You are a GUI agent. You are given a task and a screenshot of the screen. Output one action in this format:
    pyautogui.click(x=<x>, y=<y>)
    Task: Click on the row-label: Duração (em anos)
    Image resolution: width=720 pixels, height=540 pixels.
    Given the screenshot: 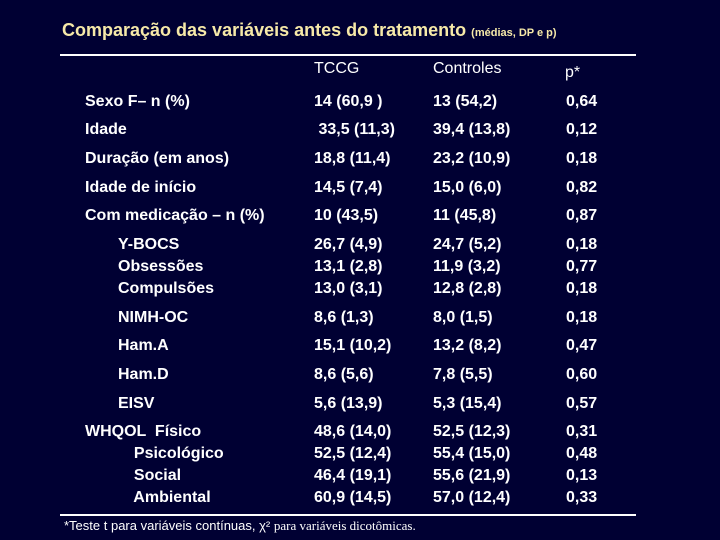 What is the action you would take?
    pyautogui.click(x=157, y=158)
    